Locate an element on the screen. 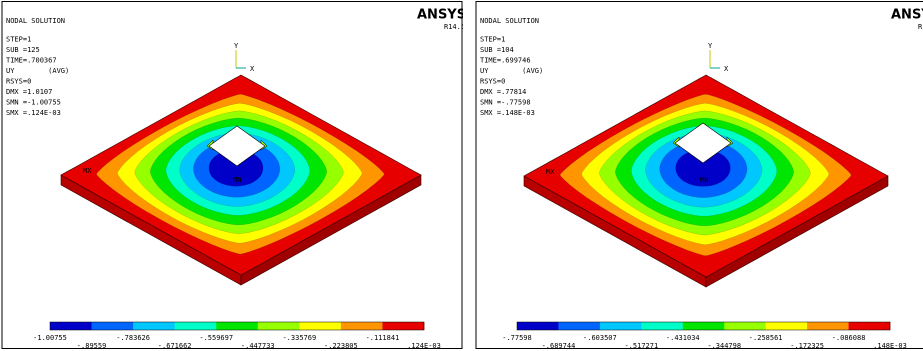 This screenshot has height=351, width=923. legend-label: -1.00755 is located at coordinates (50, 338).